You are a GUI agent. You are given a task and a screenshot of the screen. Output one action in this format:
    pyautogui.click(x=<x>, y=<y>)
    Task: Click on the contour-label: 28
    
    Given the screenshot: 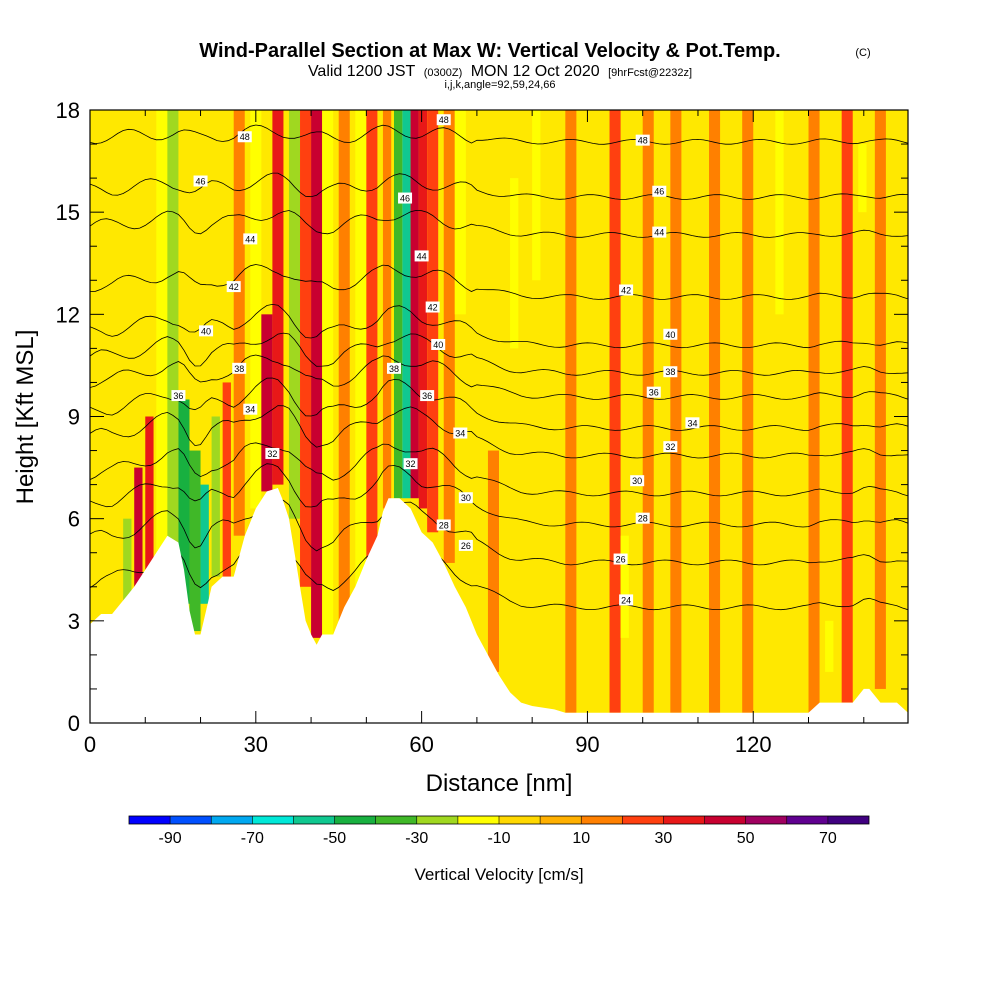 What is the action you would take?
    pyautogui.click(x=642, y=518)
    